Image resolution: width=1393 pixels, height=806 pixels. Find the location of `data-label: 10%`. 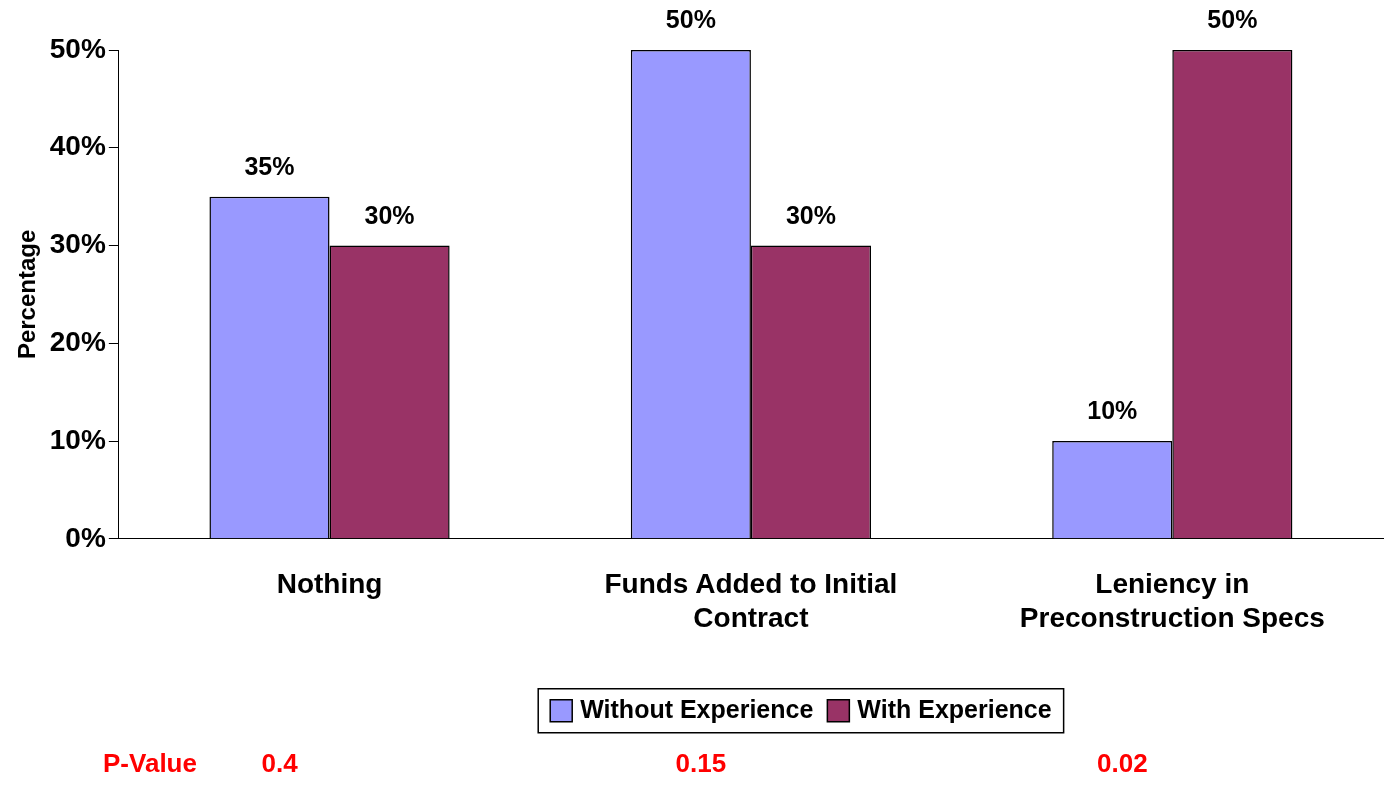

data-label: 10% is located at coordinates (1112, 410).